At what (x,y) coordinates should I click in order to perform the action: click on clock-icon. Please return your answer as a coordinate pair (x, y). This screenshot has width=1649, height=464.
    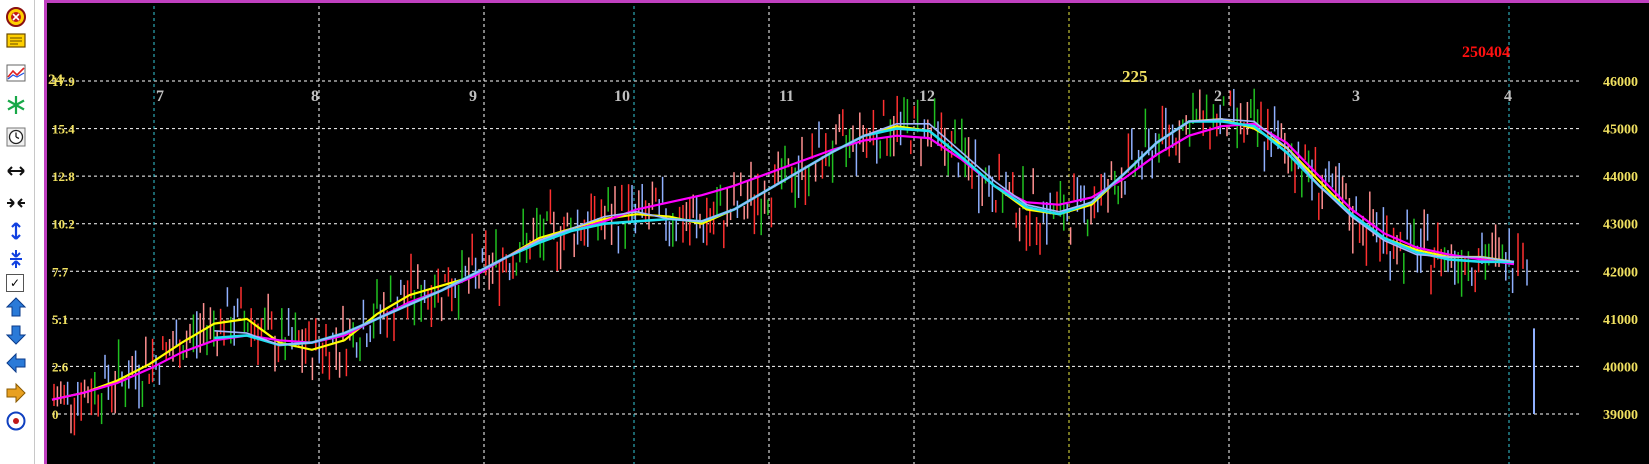
    Looking at the image, I should click on (16, 137).